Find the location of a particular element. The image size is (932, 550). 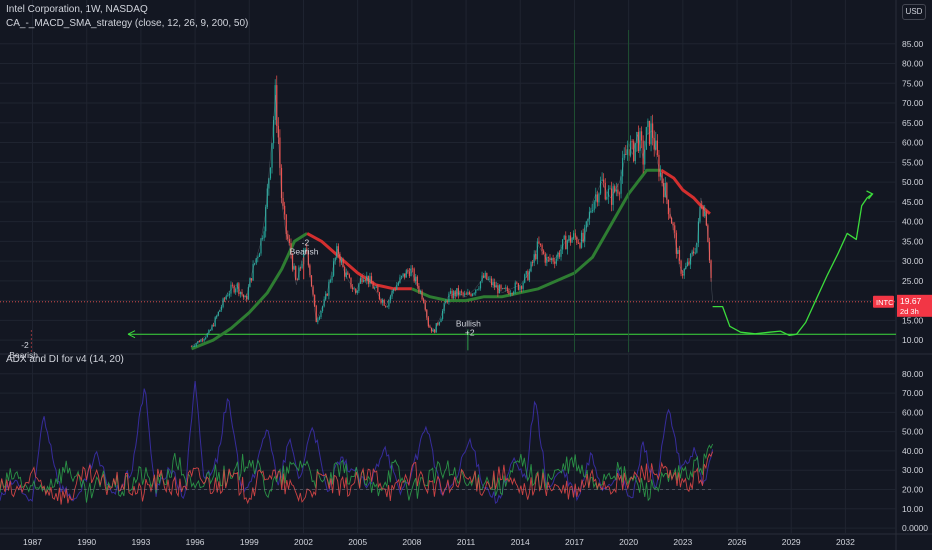

mid-signal-label: Bearish is located at coordinates (304, 251).